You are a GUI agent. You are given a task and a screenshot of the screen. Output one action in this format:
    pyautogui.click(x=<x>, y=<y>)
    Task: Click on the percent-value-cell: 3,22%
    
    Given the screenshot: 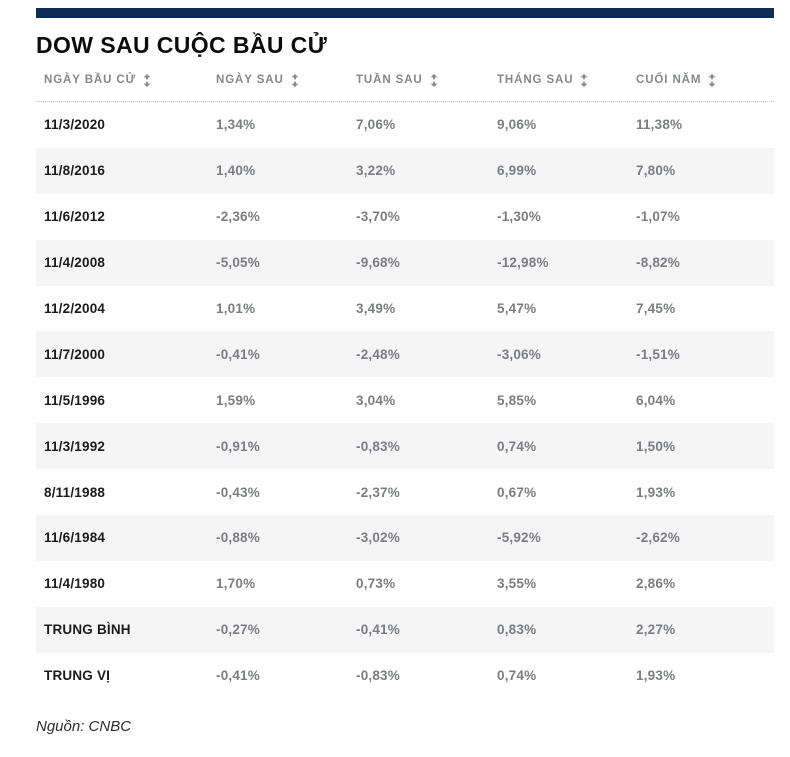 What is the action you would take?
    pyautogui.click(x=376, y=171)
    